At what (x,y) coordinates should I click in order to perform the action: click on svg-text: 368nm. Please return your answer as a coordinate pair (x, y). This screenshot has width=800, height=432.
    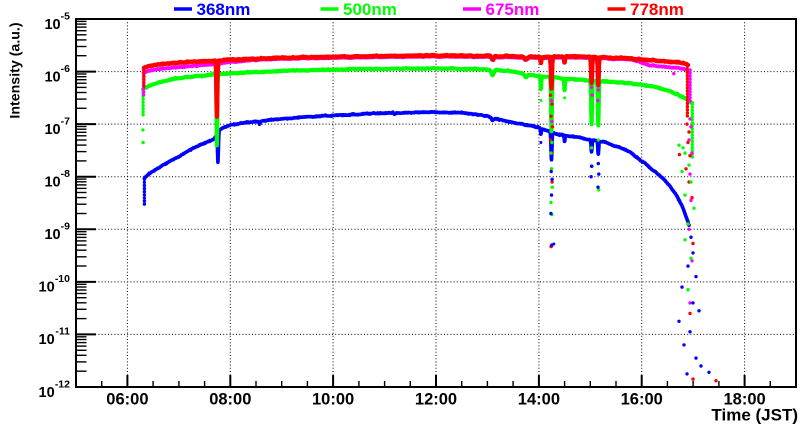
    Looking at the image, I should click on (224, 9).